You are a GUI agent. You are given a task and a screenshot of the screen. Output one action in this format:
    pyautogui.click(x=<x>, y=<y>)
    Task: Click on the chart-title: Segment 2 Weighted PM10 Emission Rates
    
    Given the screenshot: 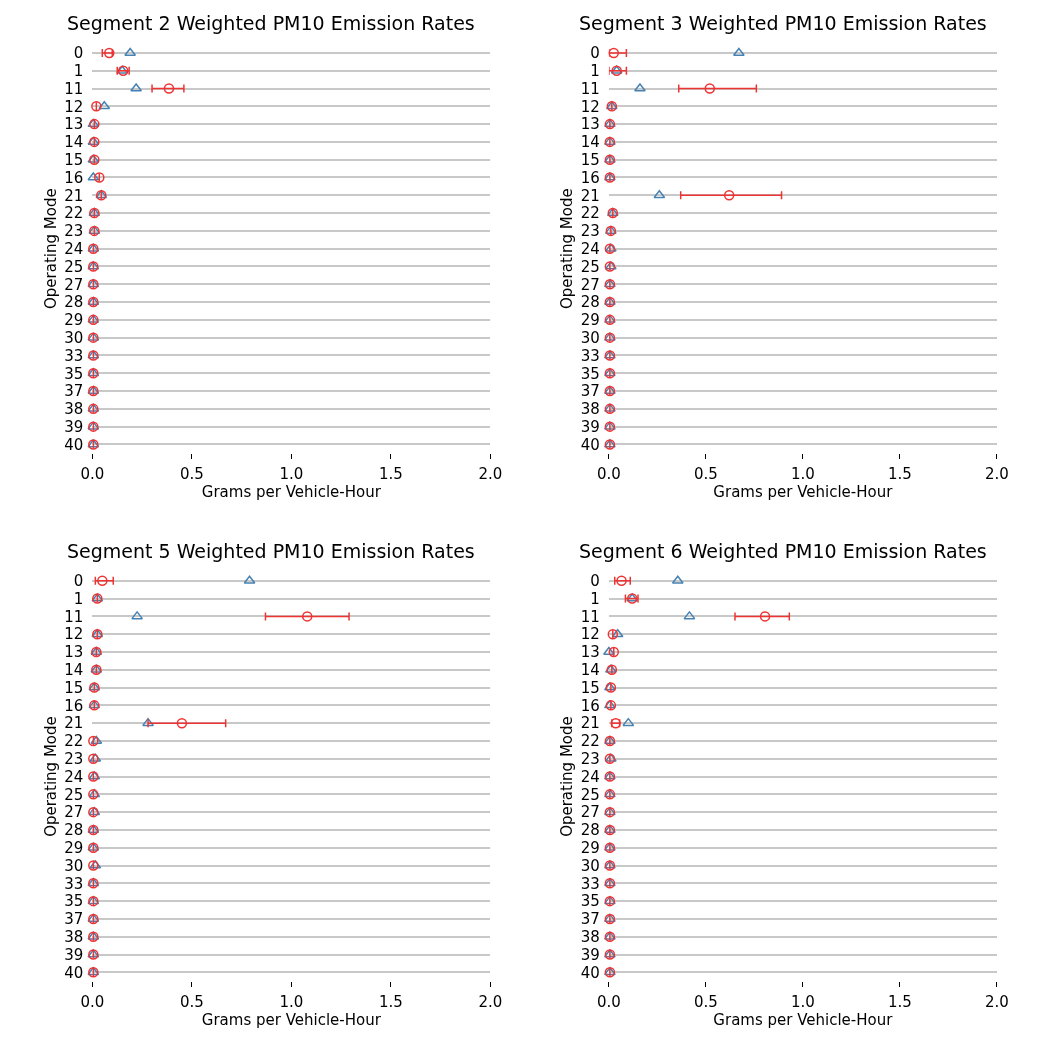 What is the action you would take?
    pyautogui.click(x=271, y=23)
    